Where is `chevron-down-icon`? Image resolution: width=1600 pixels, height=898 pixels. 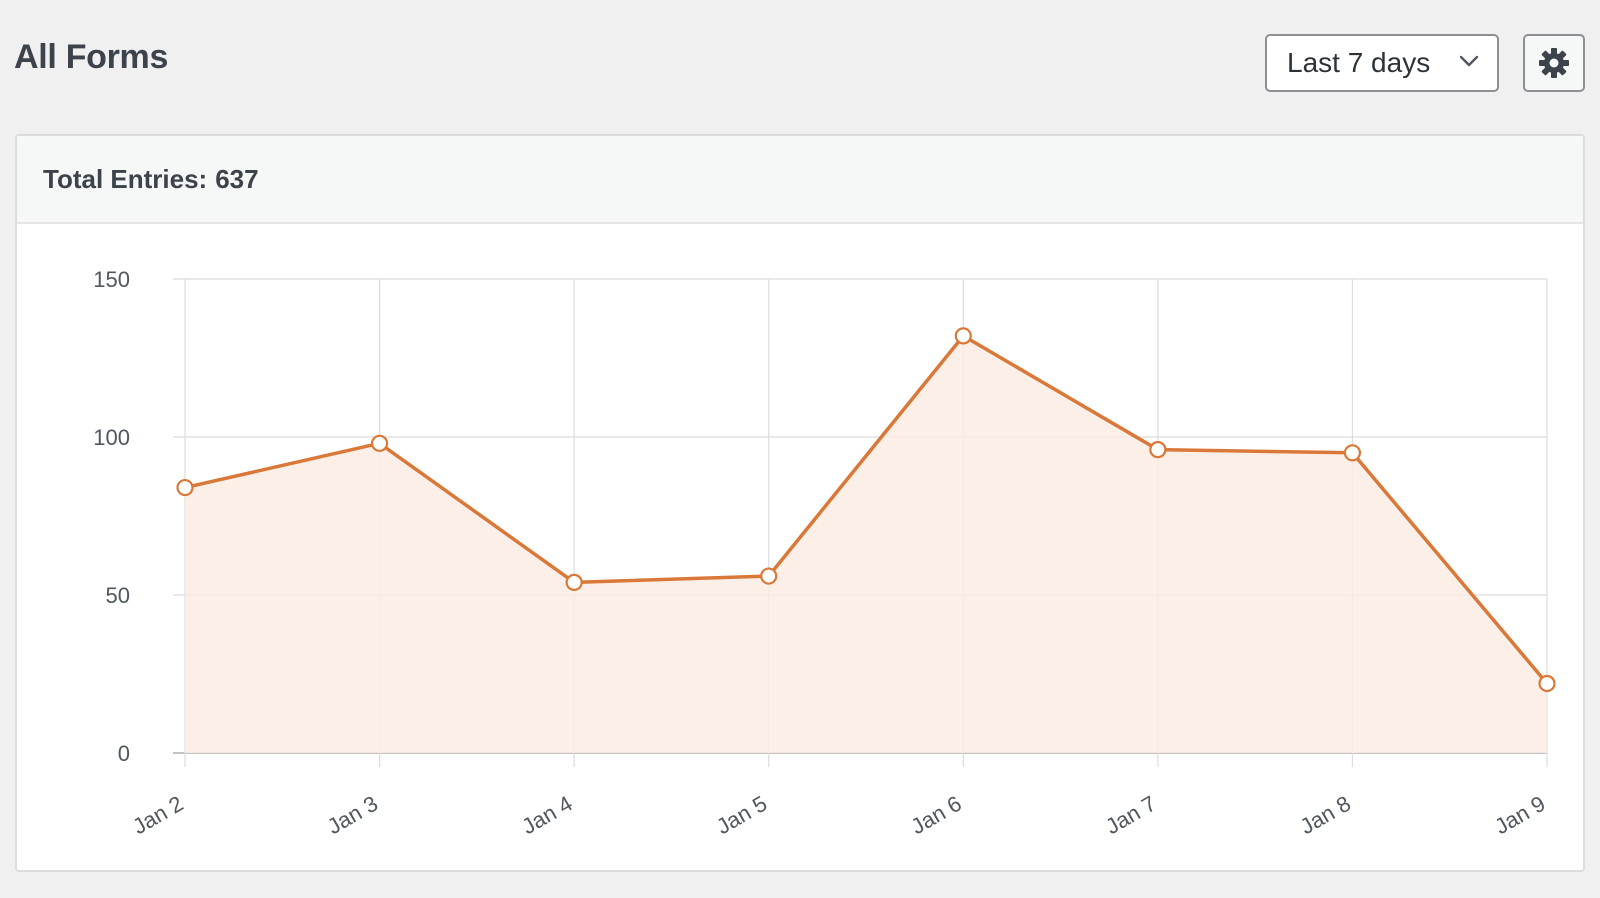 chevron-down-icon is located at coordinates (1469, 61).